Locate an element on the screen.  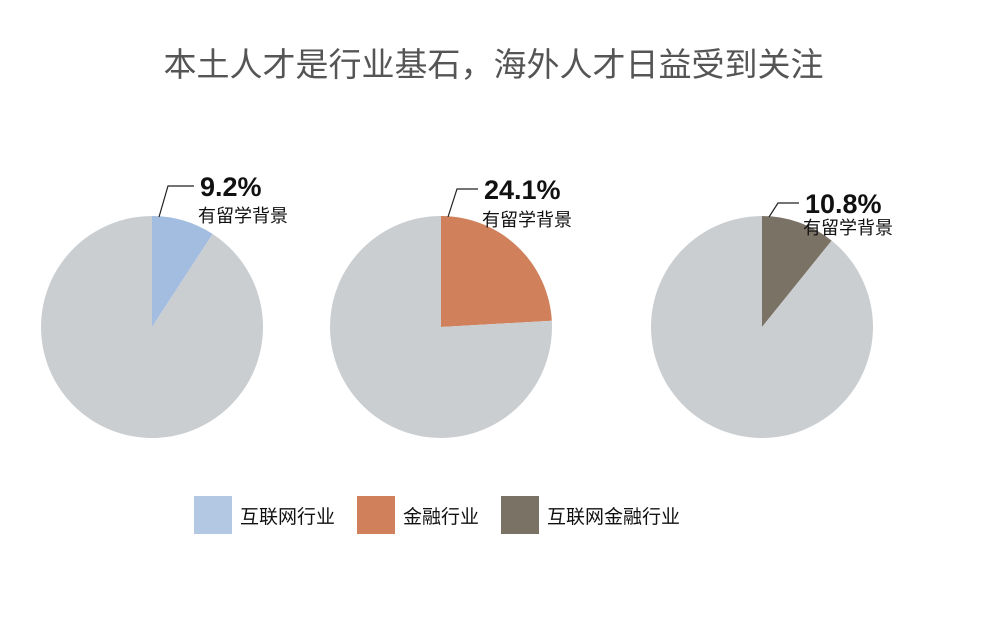
value-label-internet: 9.2% is located at coordinates (231, 187).